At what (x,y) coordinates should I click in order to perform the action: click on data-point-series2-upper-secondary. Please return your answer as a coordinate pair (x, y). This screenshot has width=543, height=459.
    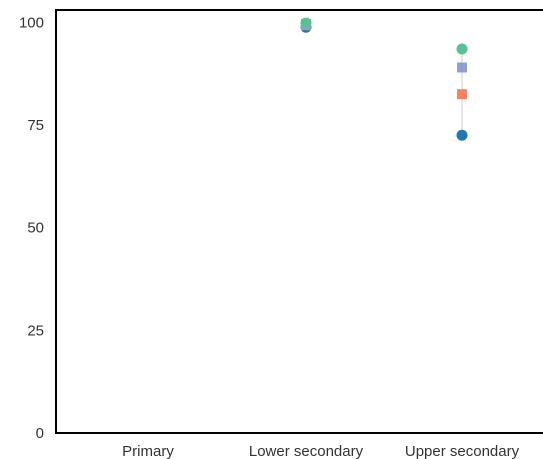
    Looking at the image, I should click on (462, 94).